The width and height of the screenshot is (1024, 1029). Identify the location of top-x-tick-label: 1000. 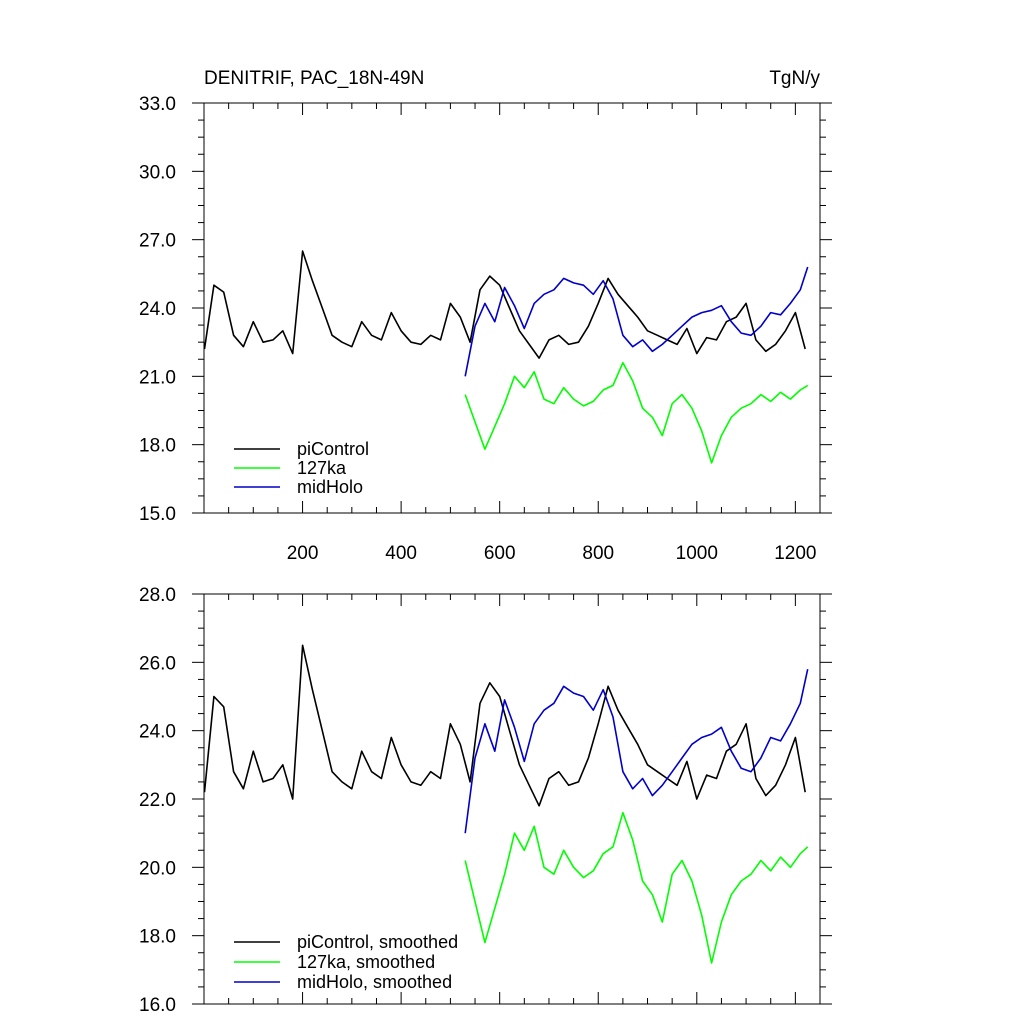
(697, 553).